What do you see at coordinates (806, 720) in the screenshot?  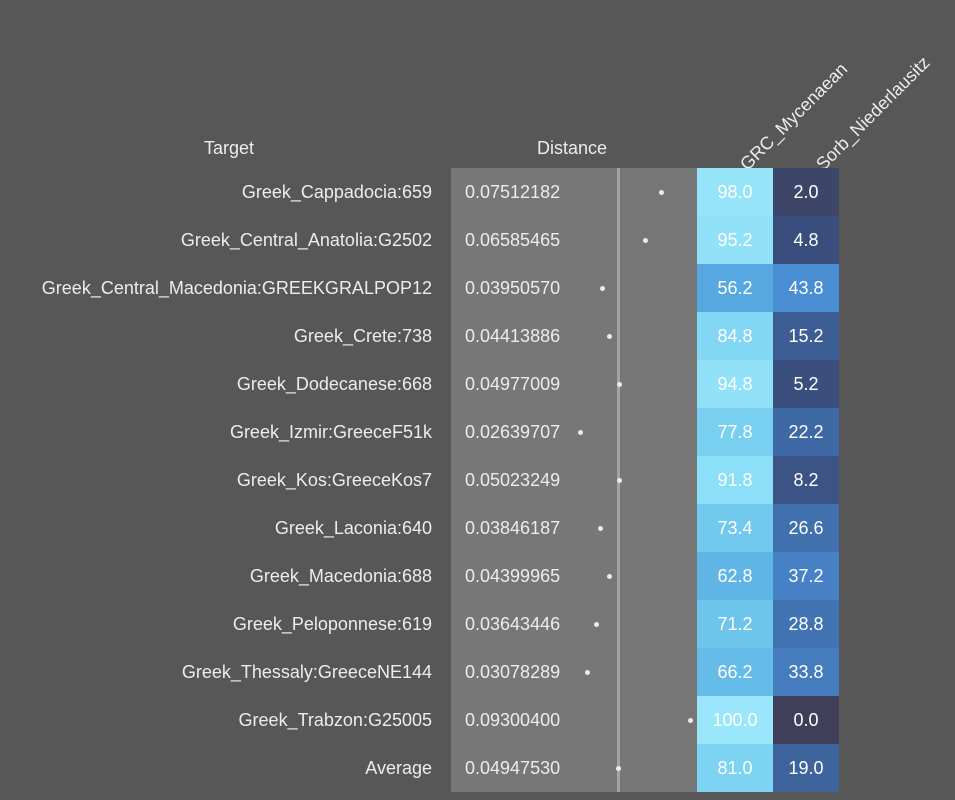 I see `sorb-niederlausitz-cell: 0.0` at bounding box center [806, 720].